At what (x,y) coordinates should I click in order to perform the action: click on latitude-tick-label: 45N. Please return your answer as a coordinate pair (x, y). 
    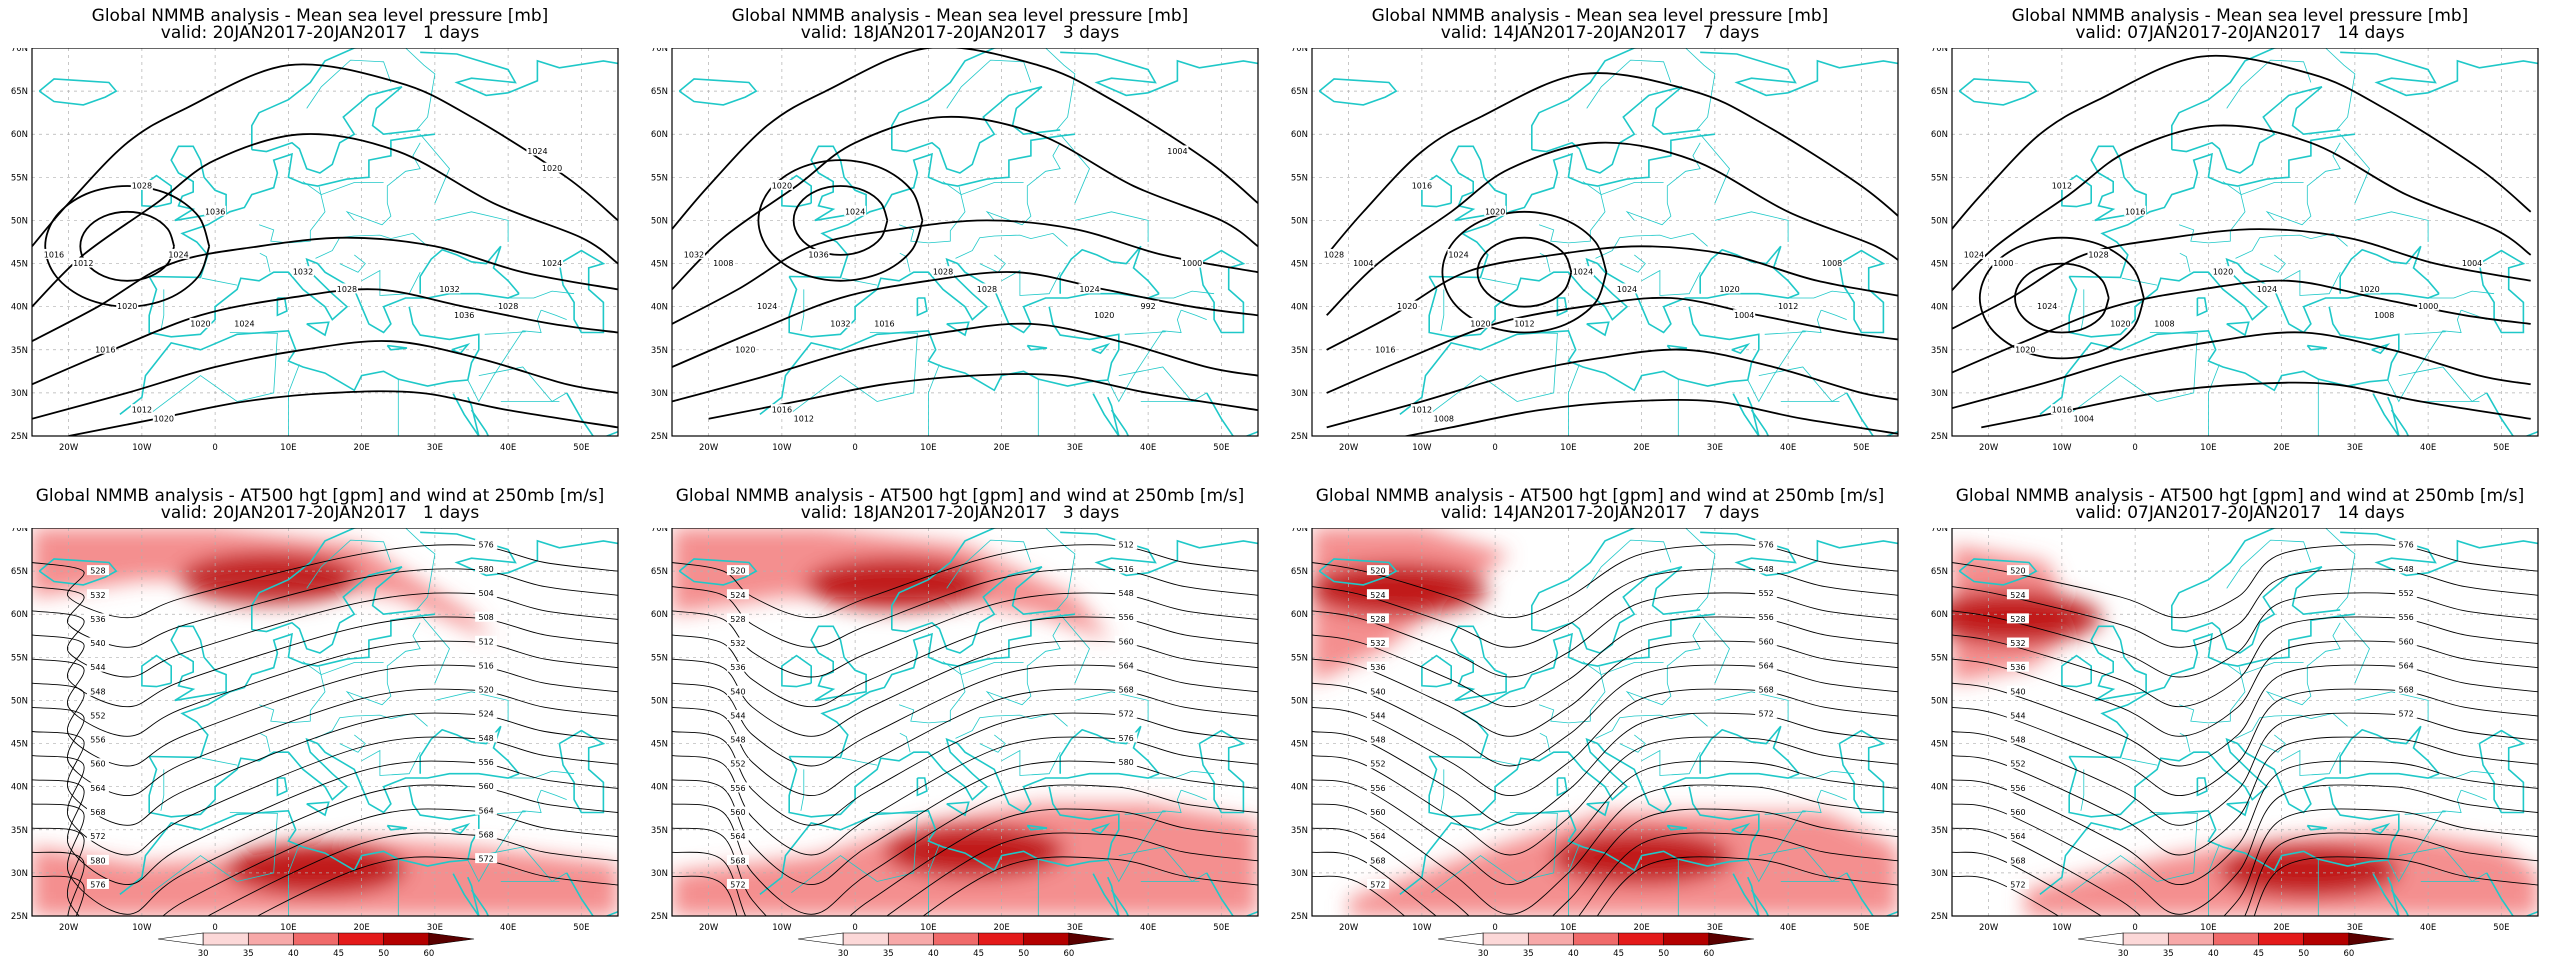
    Looking at the image, I should click on (19, 745).